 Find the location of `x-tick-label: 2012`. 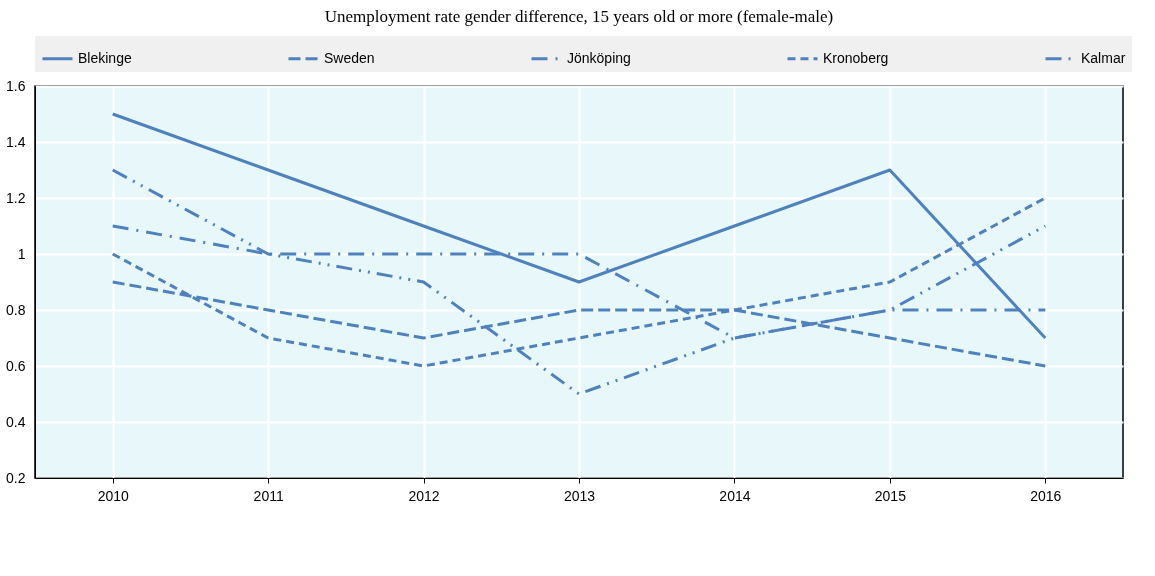

x-tick-label: 2012 is located at coordinates (424, 495).